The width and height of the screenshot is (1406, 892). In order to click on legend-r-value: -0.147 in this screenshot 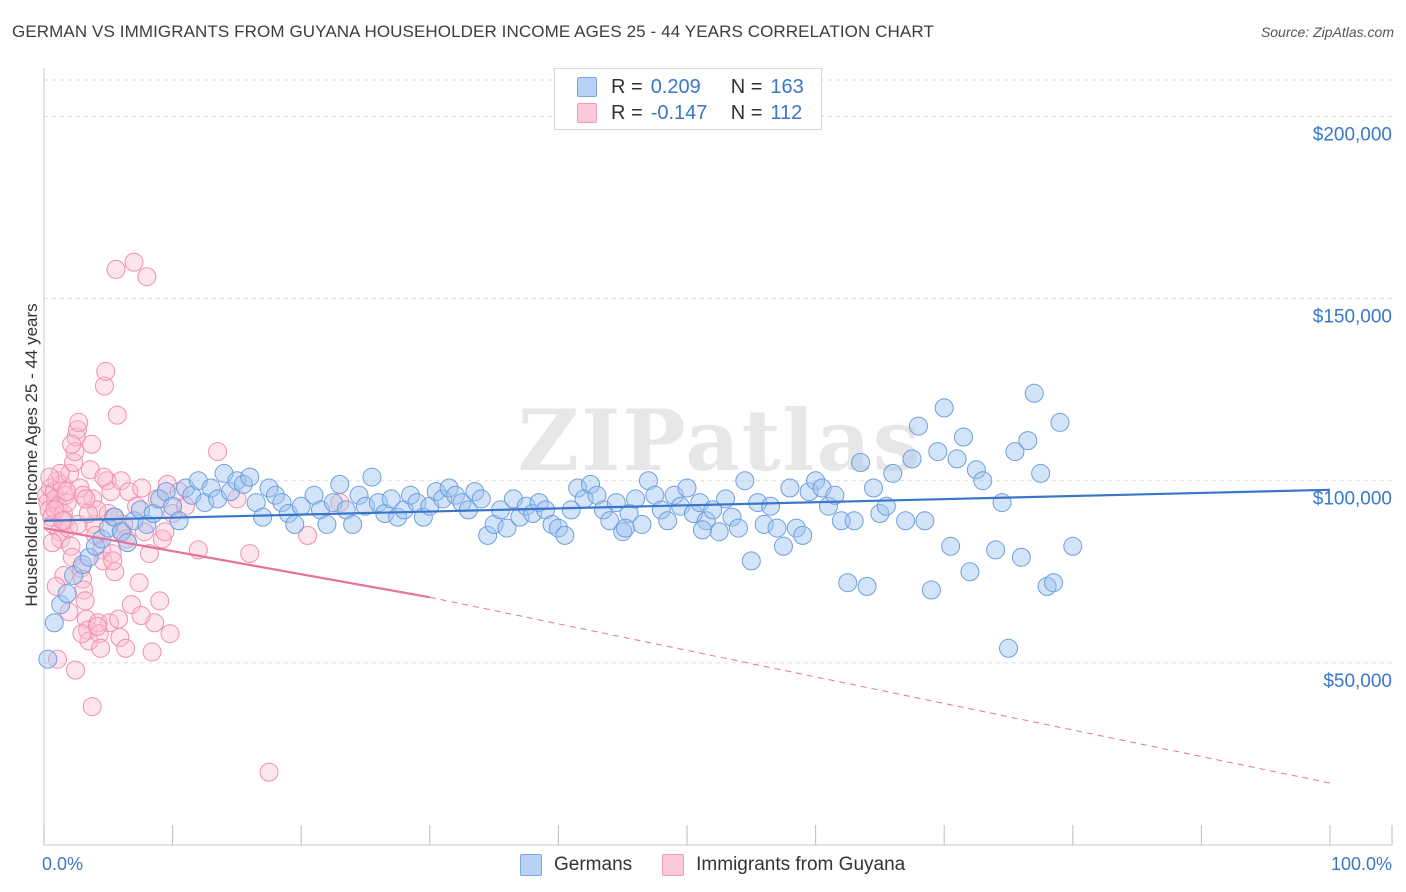, I will do `click(679, 112)`.